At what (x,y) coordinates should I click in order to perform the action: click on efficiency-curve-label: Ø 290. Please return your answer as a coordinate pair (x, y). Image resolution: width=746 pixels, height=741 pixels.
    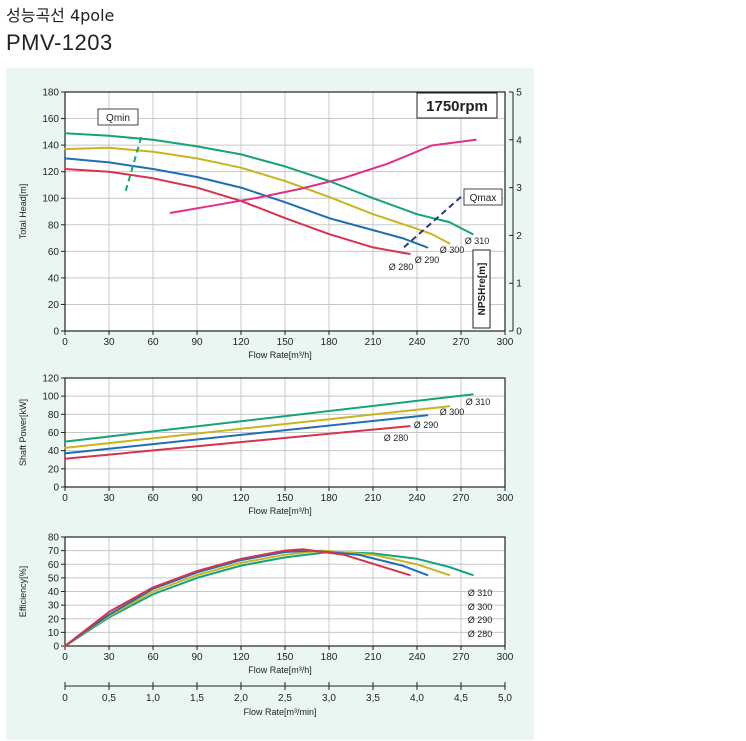
    Looking at the image, I should click on (480, 620).